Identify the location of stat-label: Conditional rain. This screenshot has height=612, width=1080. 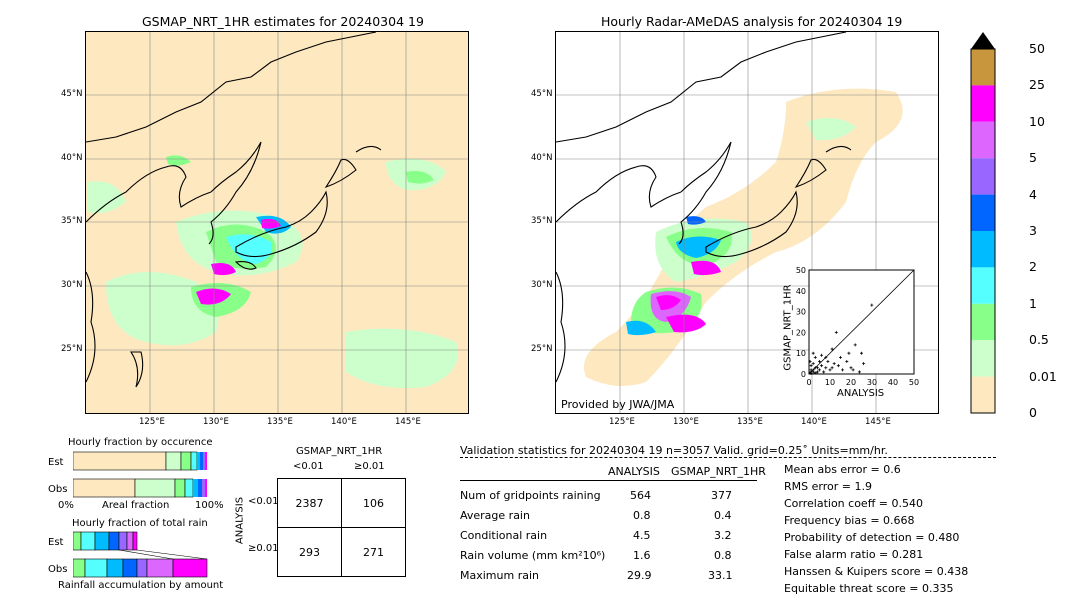
(504, 535).